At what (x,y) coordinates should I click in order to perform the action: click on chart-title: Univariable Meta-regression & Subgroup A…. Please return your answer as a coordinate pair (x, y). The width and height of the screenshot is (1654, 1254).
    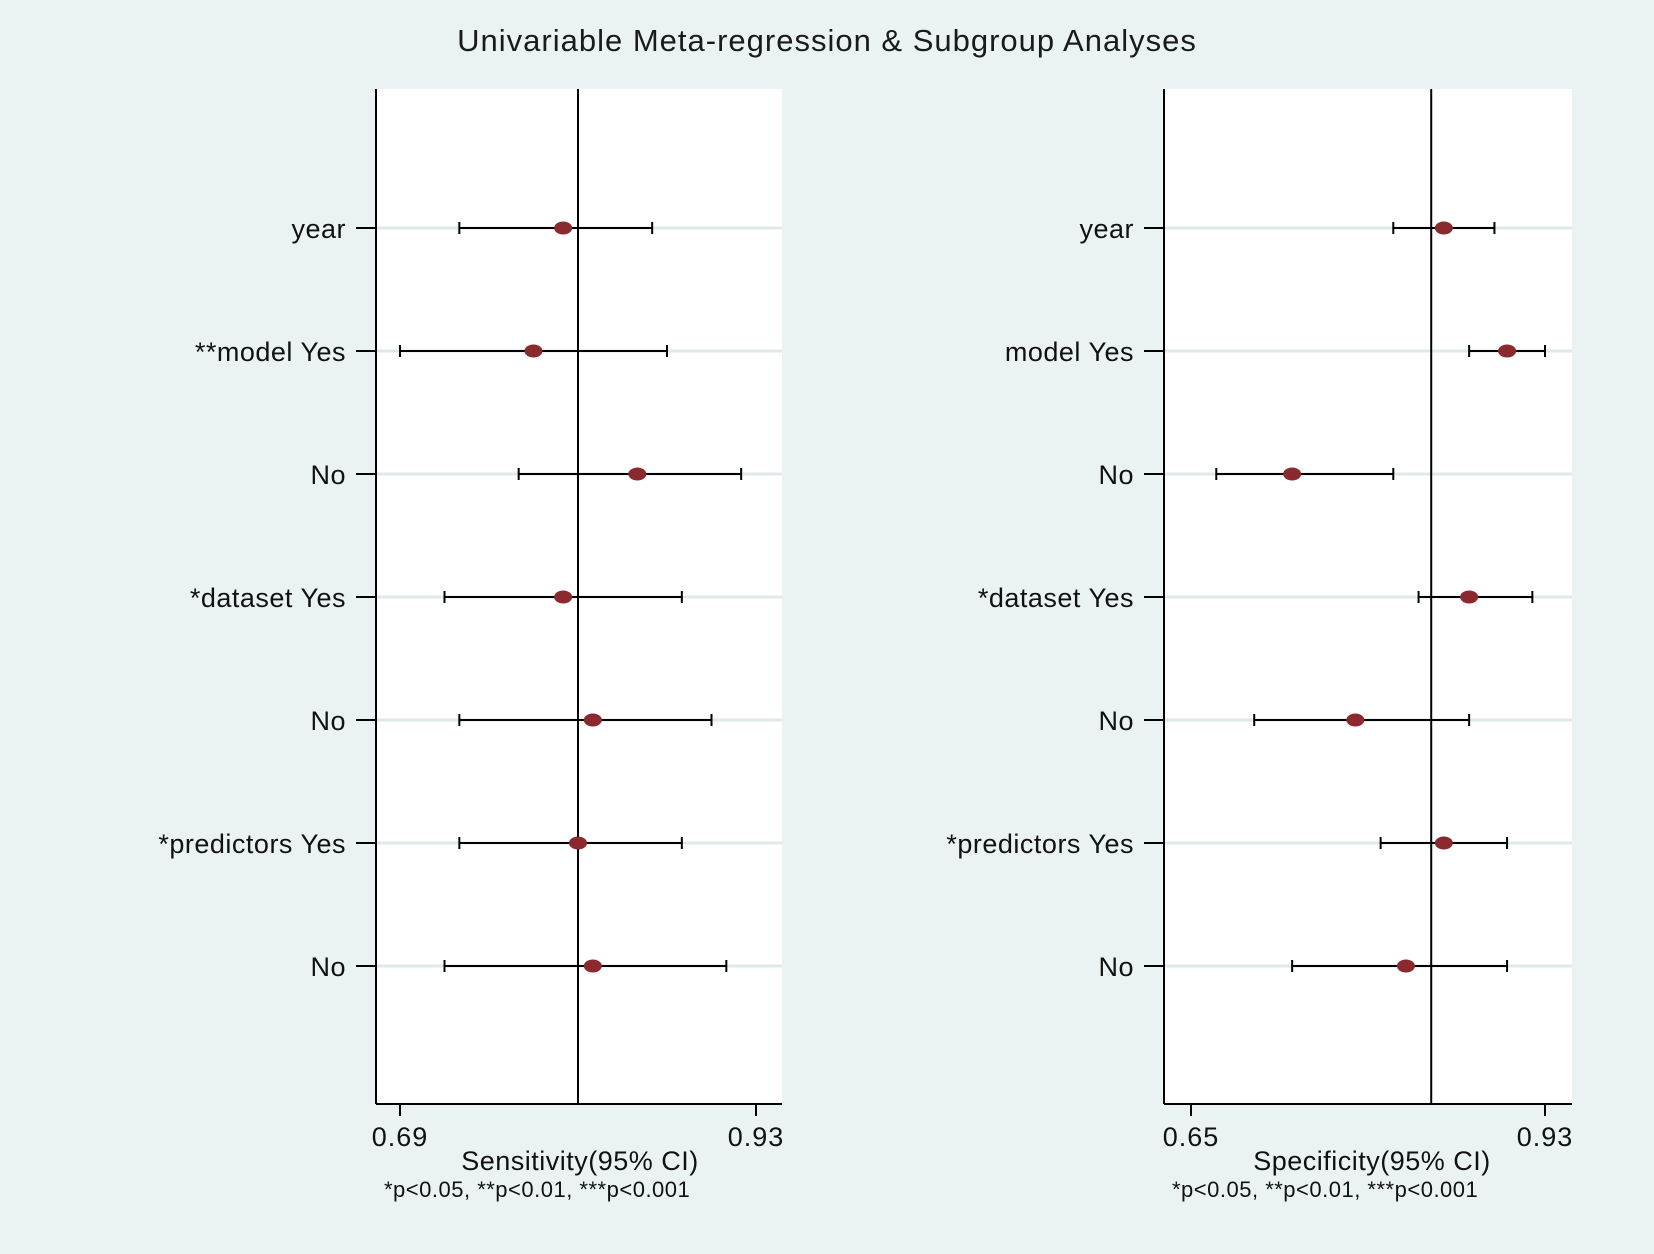
    Looking at the image, I should click on (827, 40).